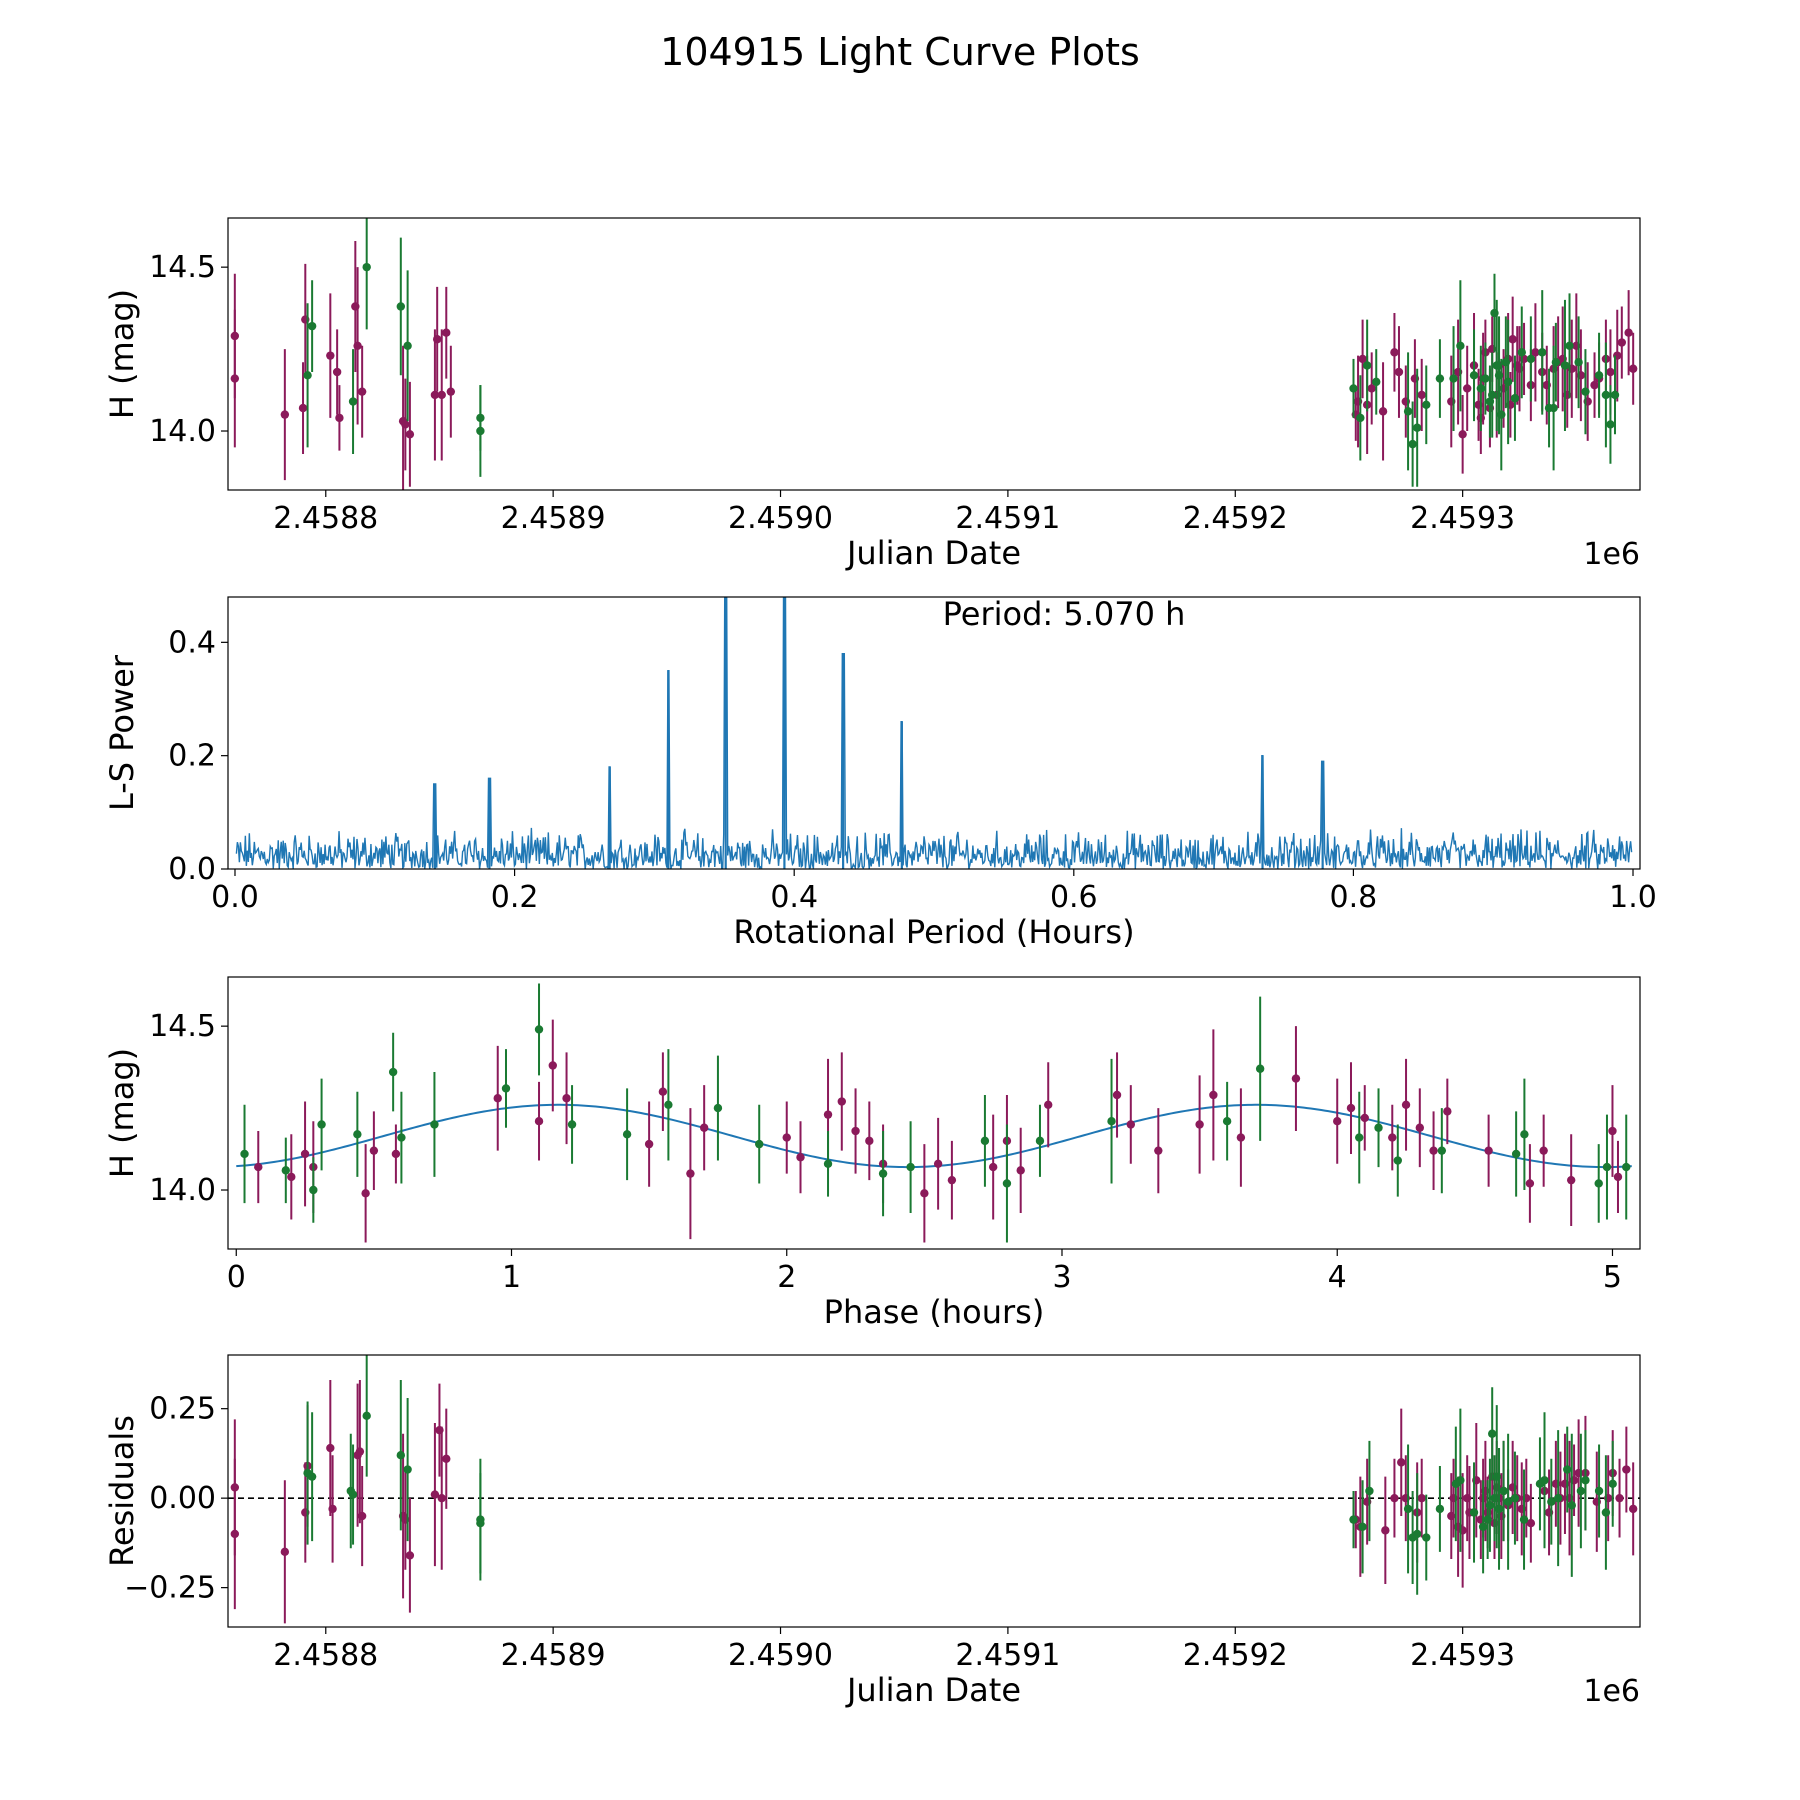 The width and height of the screenshot is (1800, 1800). What do you see at coordinates (934, 733) in the screenshot?
I see `periodogram-axes-frame` at bounding box center [934, 733].